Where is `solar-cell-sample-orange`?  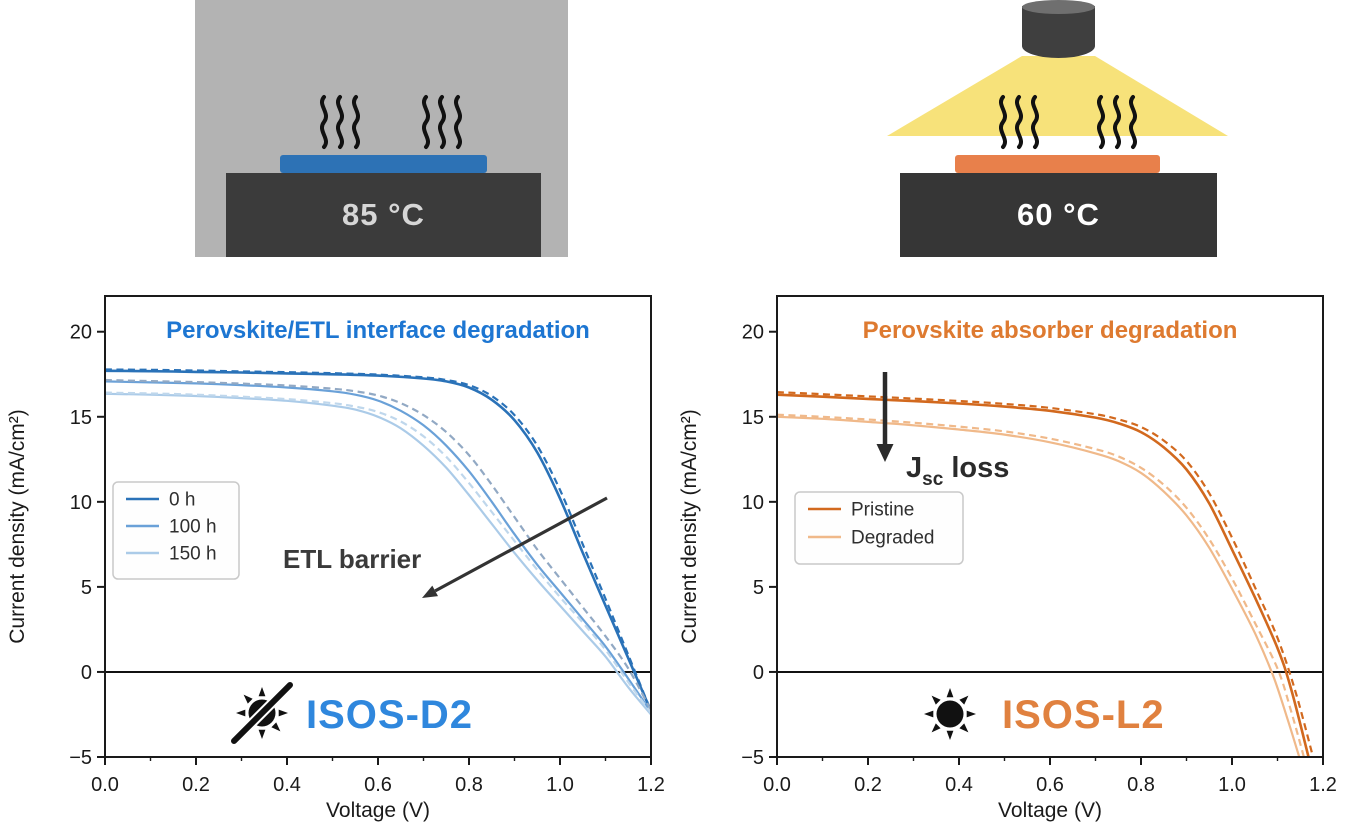 solar-cell-sample-orange is located at coordinates (1057, 164).